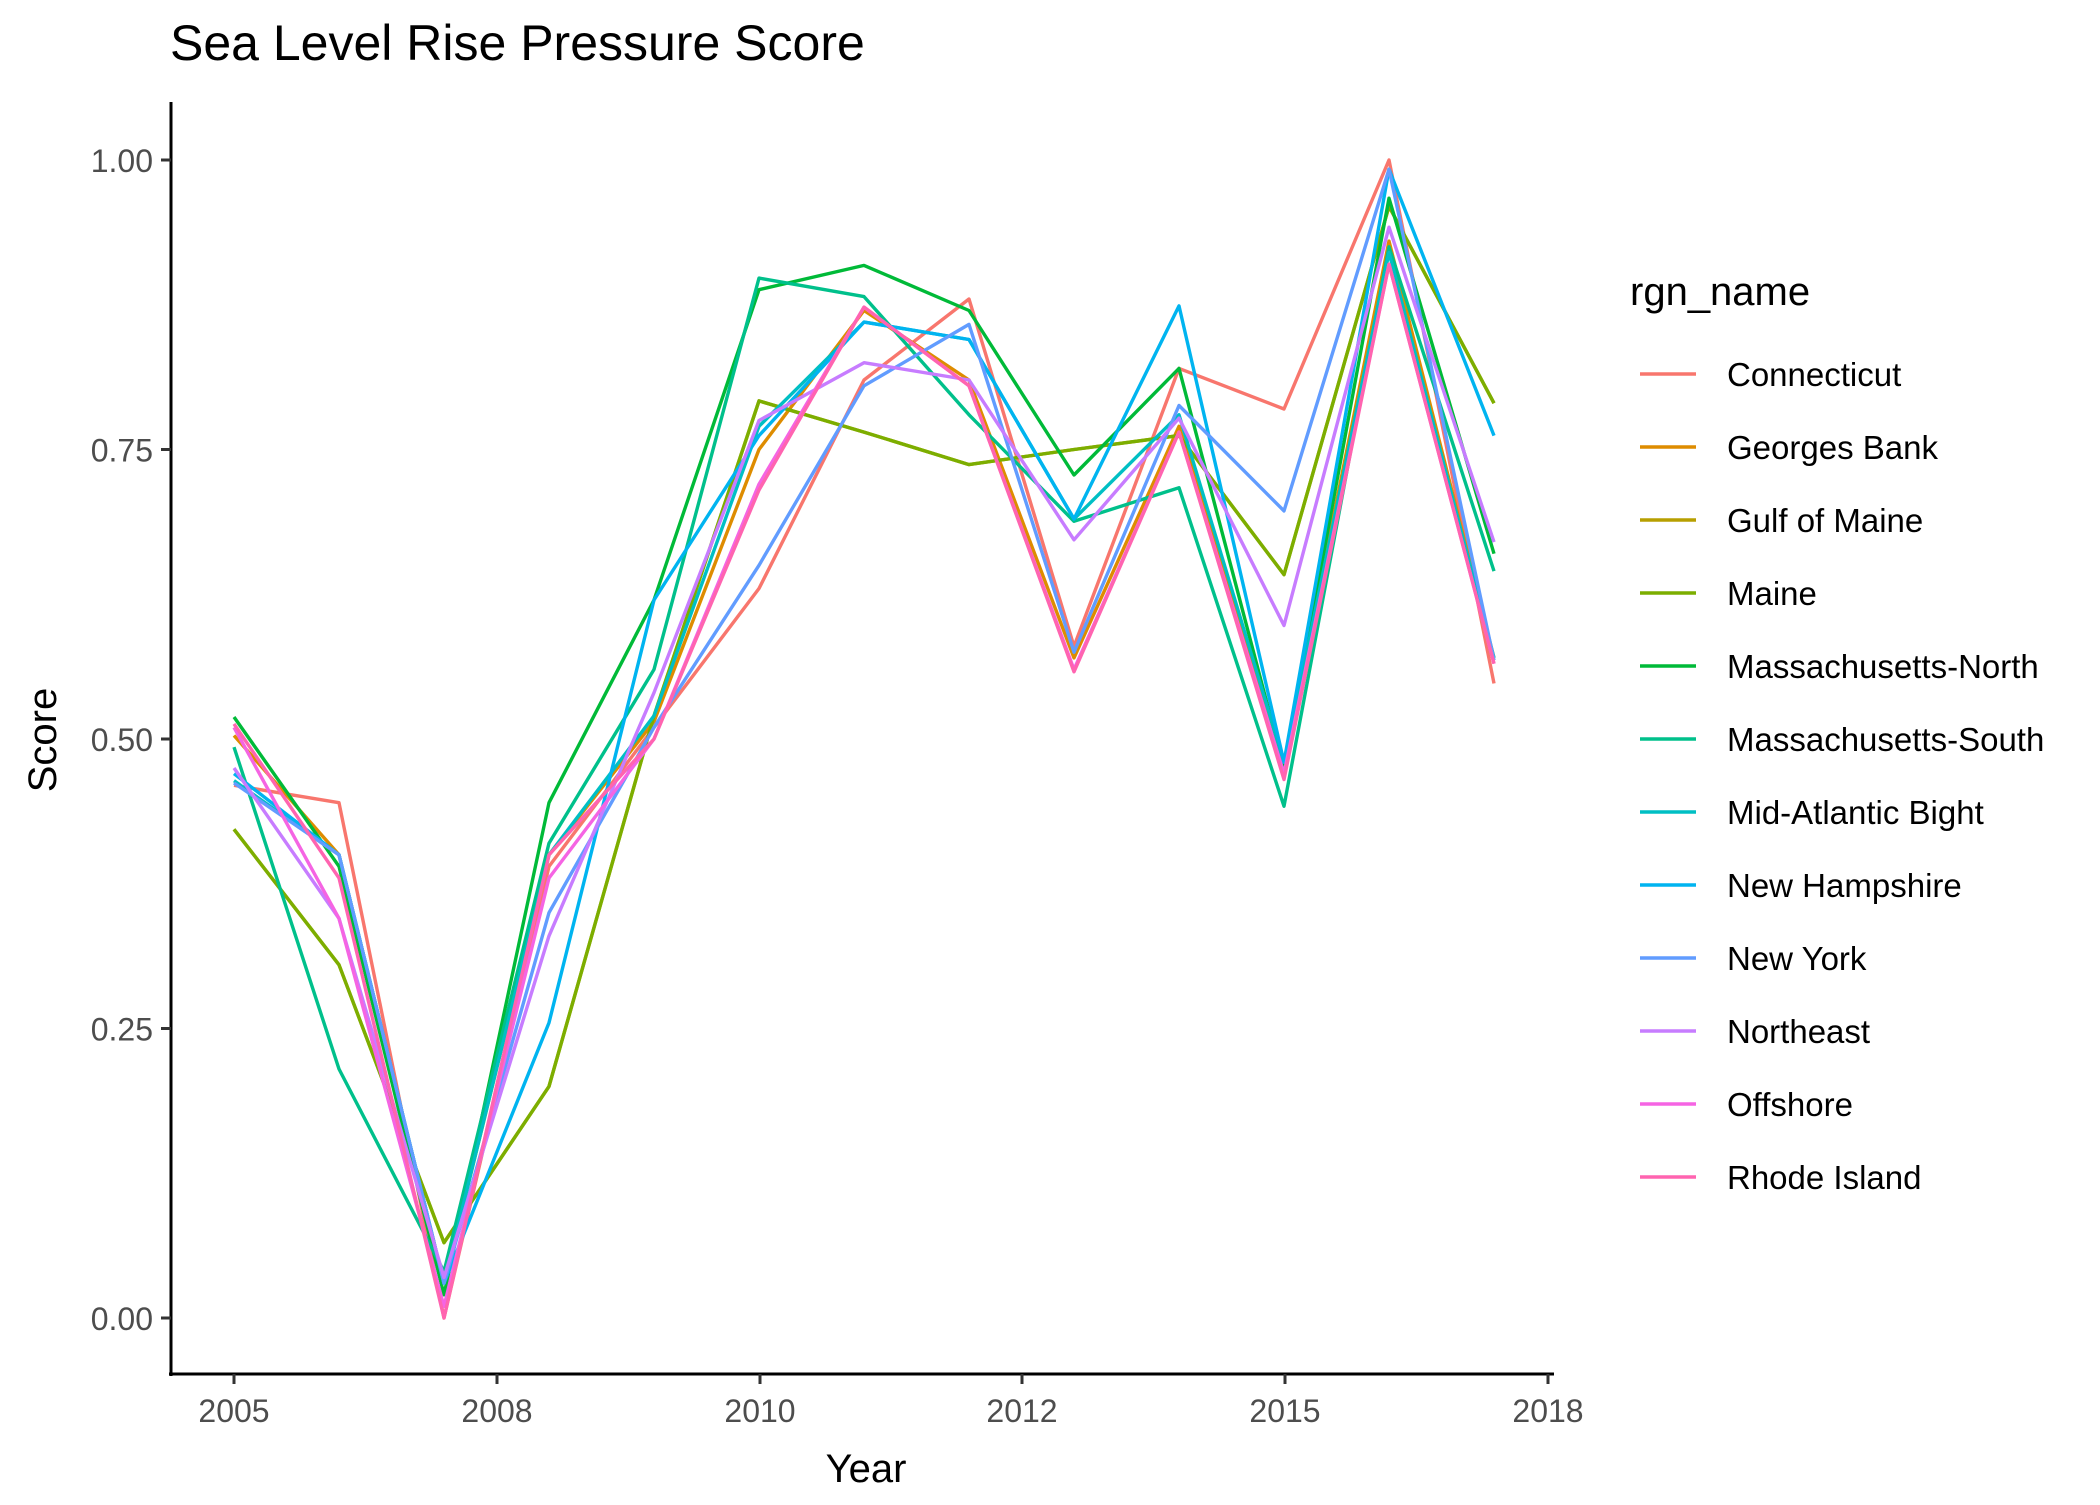 The image size is (2100, 1505). What do you see at coordinates (122, 740) in the screenshot?
I see `y-tick-label: 0.50` at bounding box center [122, 740].